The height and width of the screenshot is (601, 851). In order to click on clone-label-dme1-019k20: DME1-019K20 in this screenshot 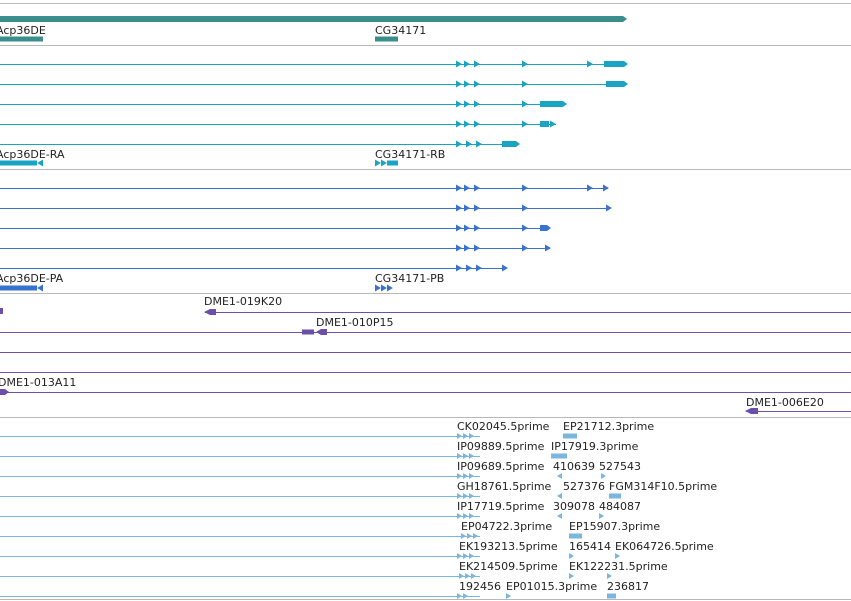, I will do `click(243, 301)`.